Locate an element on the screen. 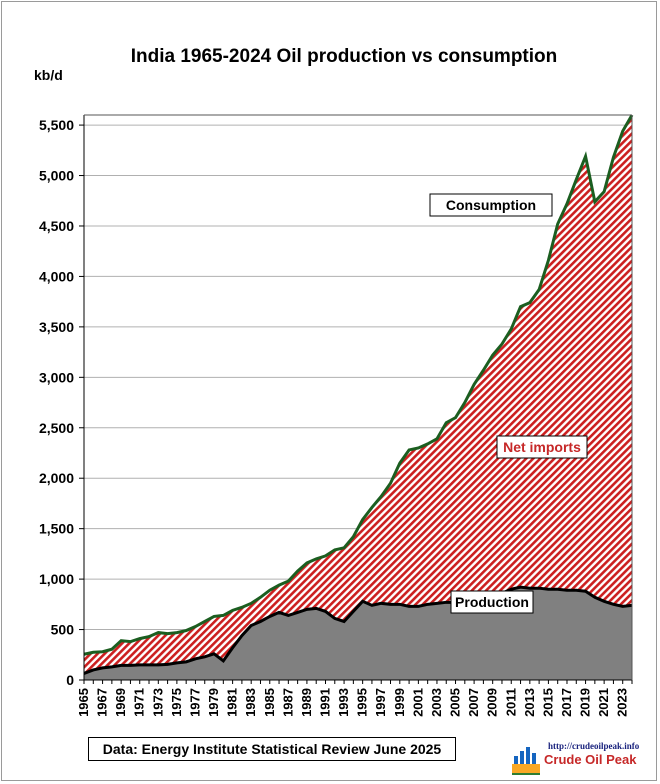 The height and width of the screenshot is (784, 660). x-tick-label: 2017 is located at coordinates (566, 702).